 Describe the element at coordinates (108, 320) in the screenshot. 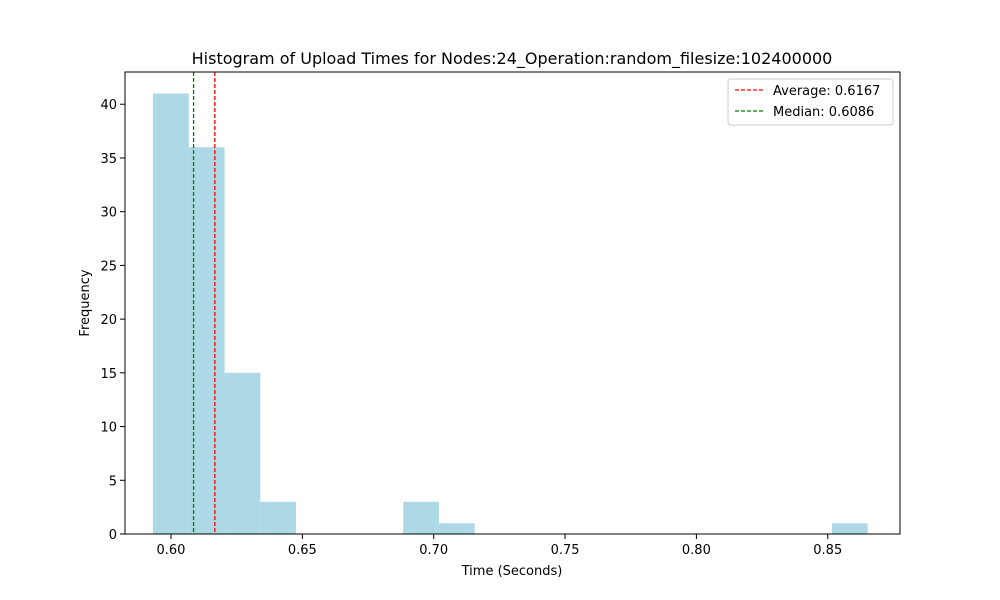

I see `y-tick-label: 20` at that location.